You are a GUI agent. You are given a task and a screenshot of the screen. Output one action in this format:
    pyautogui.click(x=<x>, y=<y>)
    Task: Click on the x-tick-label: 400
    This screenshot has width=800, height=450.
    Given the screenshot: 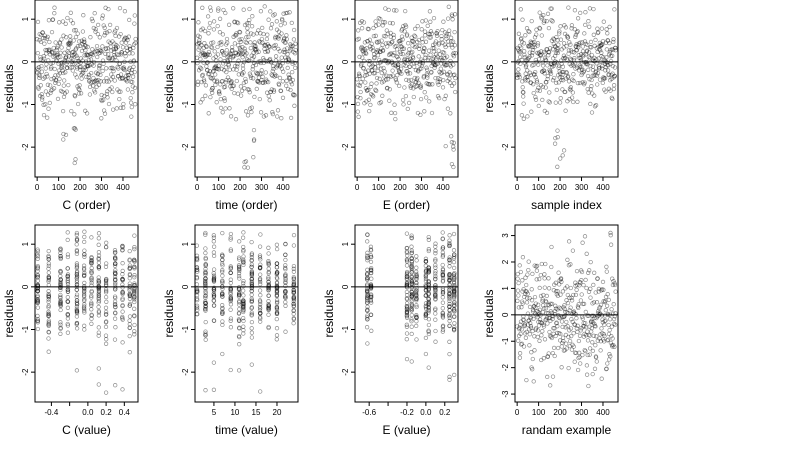 What is the action you would take?
    pyautogui.click(x=603, y=187)
    